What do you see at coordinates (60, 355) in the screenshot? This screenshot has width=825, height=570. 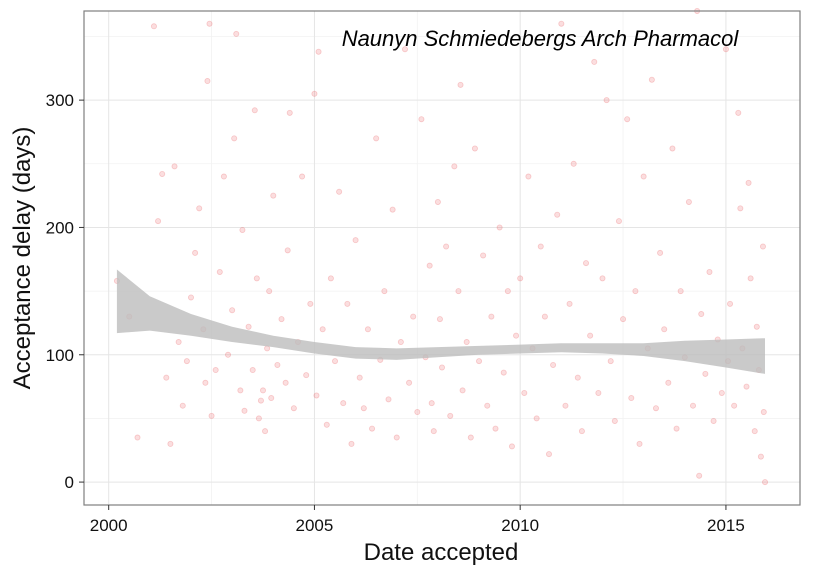 I see `y-tick-label: 100` at bounding box center [60, 355].